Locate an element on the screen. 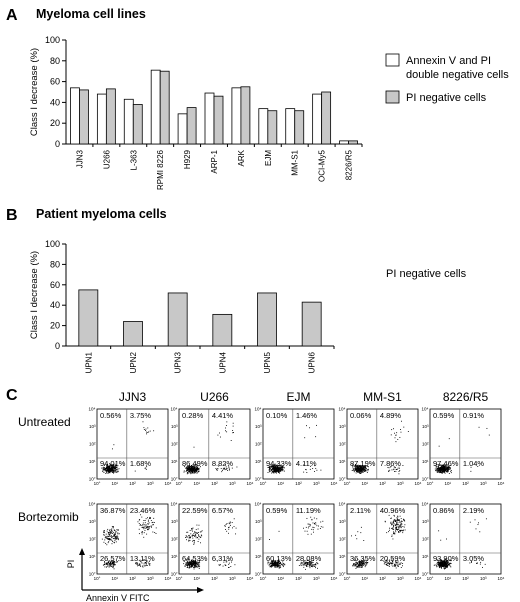 This screenshot has width=520, height=602. y-axis-label: Class I decrease (%) is located at coordinates (34, 295).